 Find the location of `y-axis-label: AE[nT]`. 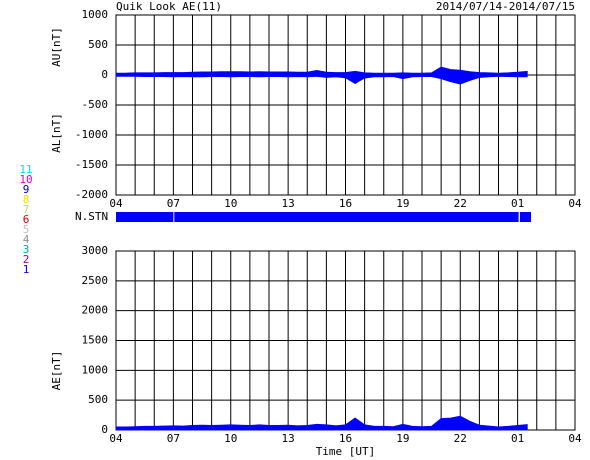

y-axis-label: AE[nT] is located at coordinates (56, 371).